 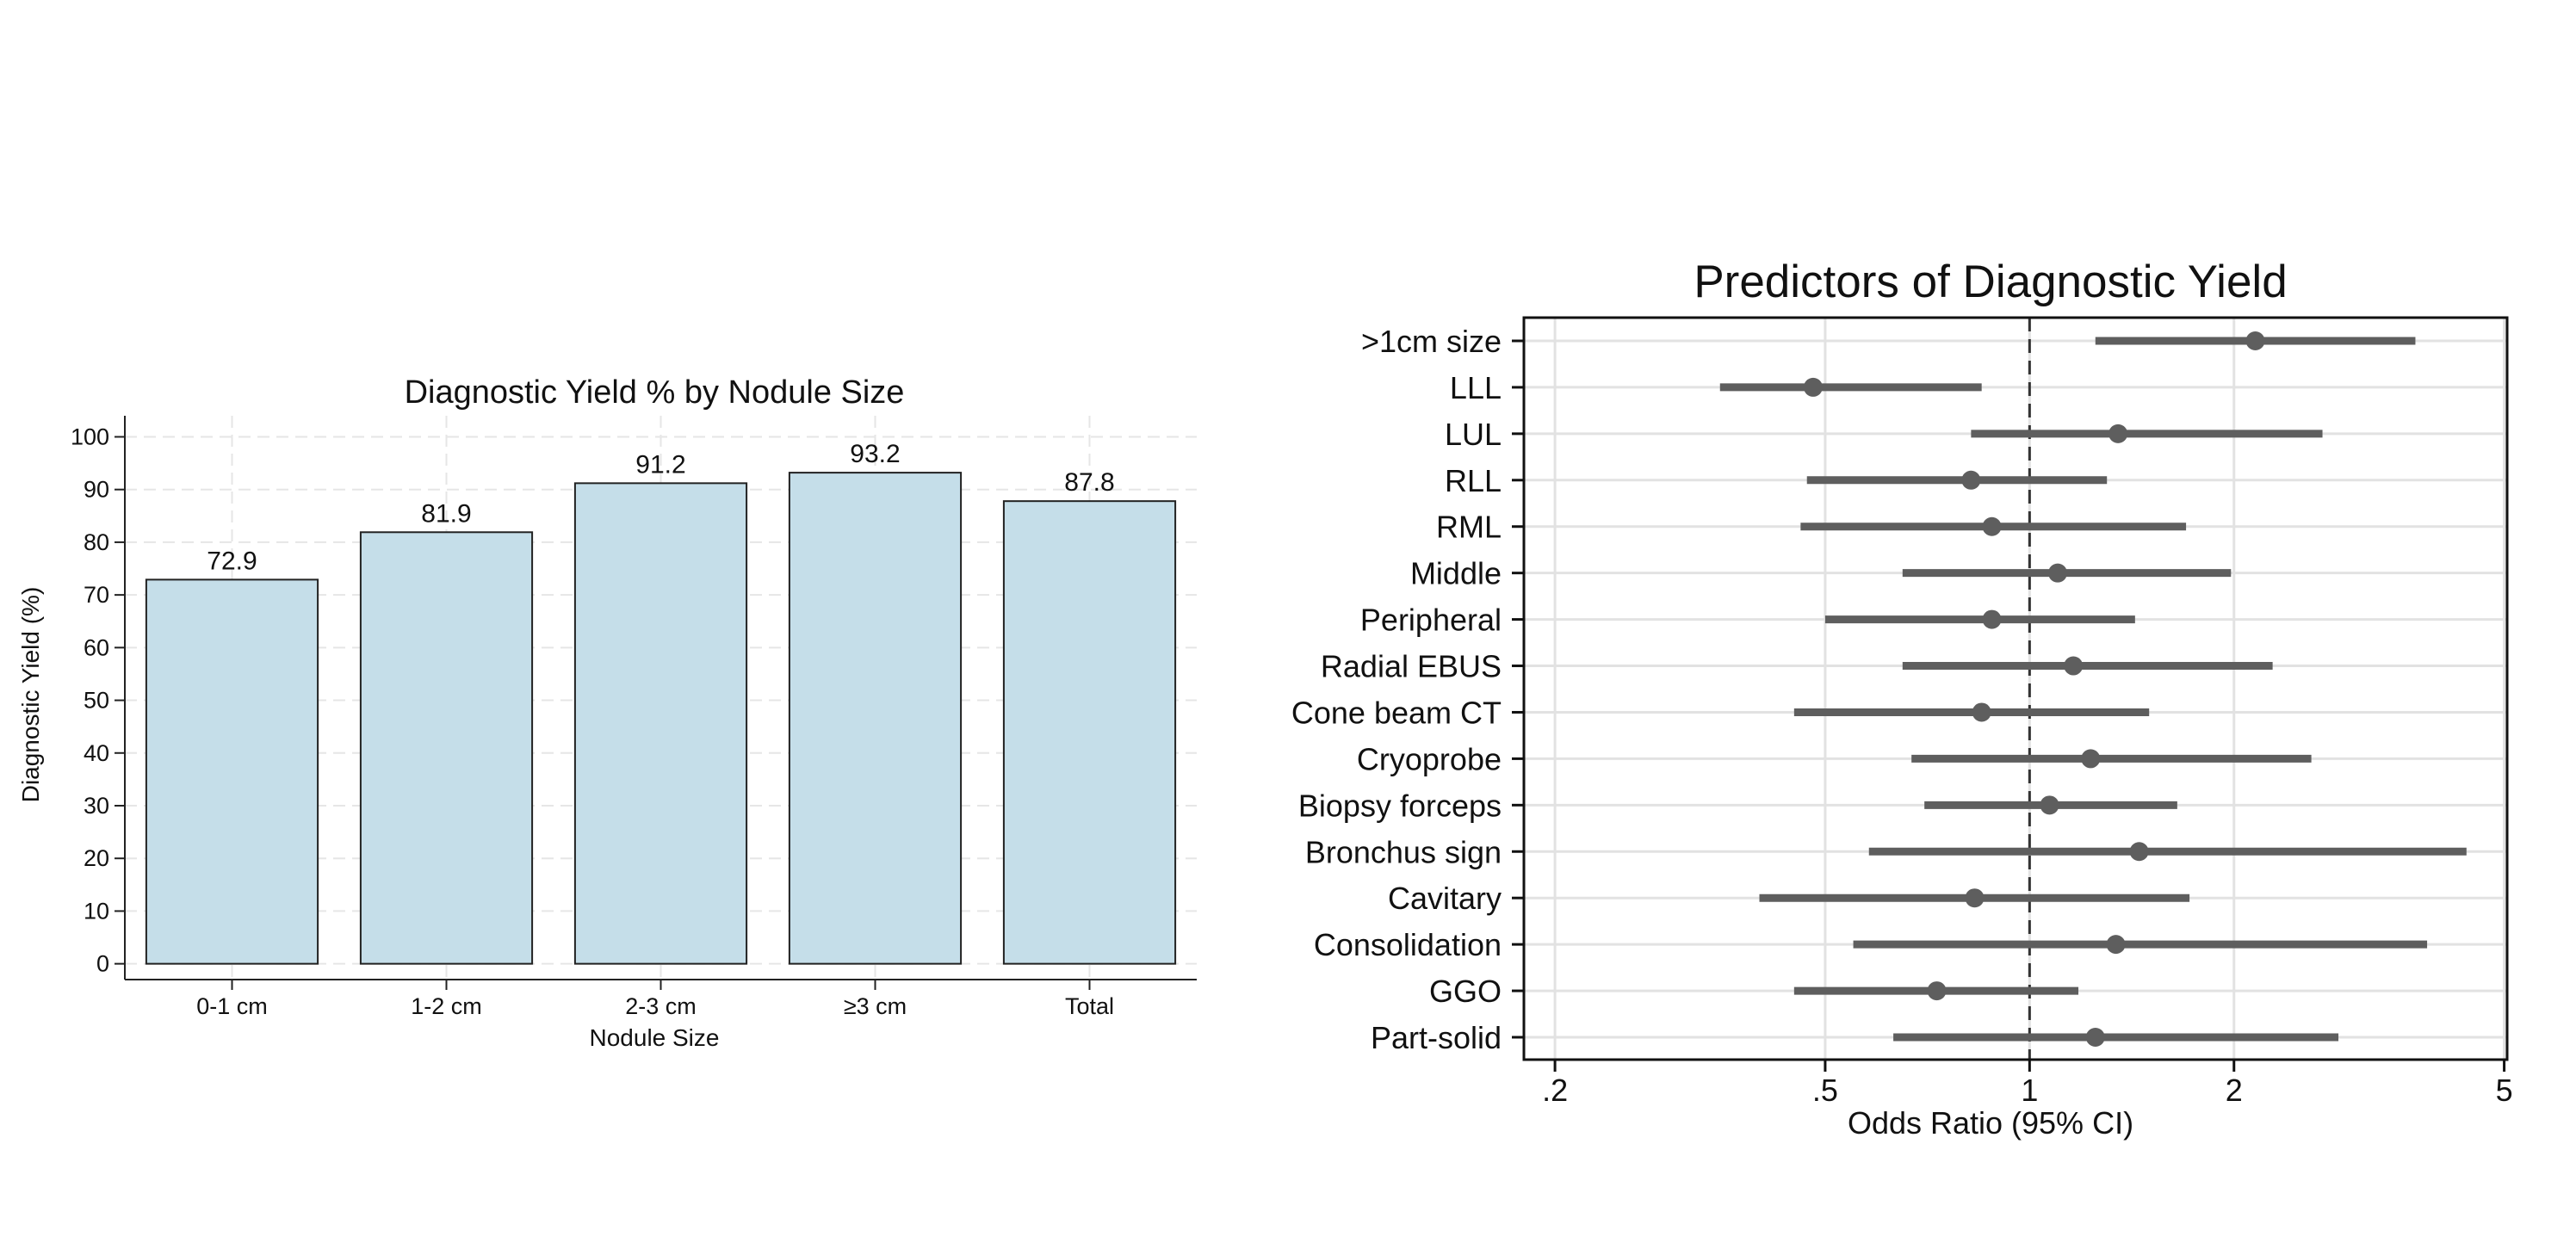 I want to click on forest-row-label: Peripheral, so click(x=1431, y=620).